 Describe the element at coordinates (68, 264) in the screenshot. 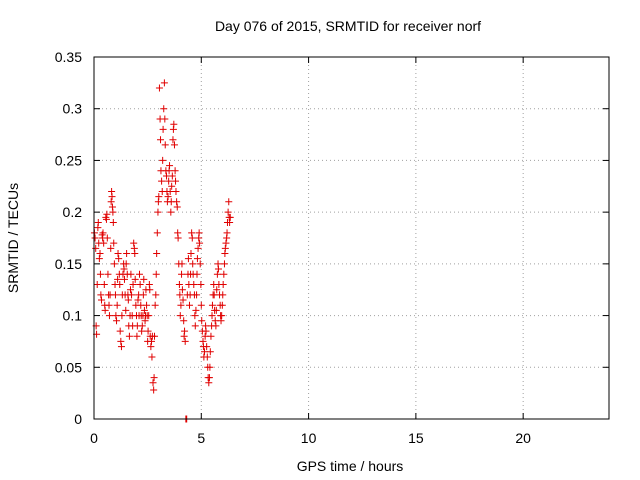

I see `y-tick-label: 0.15` at that location.